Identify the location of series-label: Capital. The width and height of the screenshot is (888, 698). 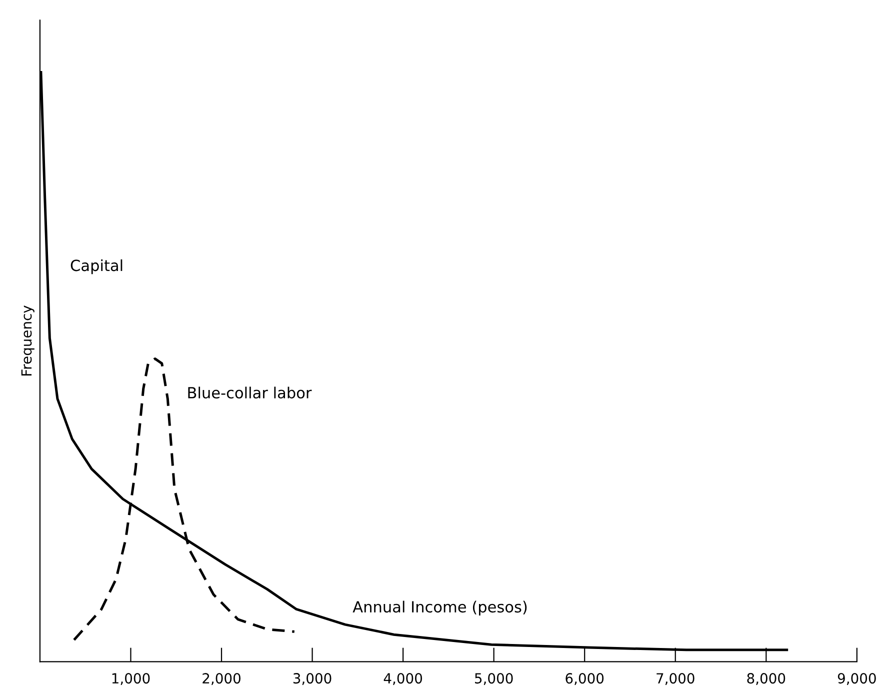
(96, 266).